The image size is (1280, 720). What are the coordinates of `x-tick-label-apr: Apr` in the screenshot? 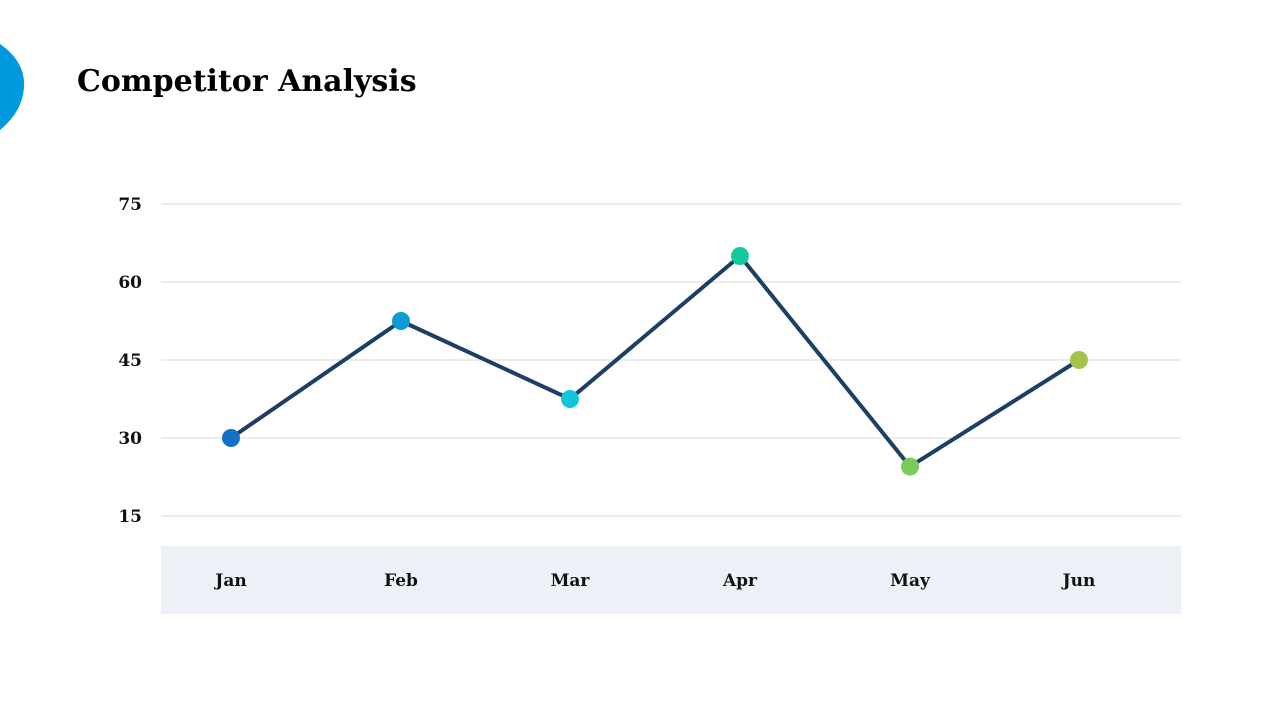 It's located at (740, 581).